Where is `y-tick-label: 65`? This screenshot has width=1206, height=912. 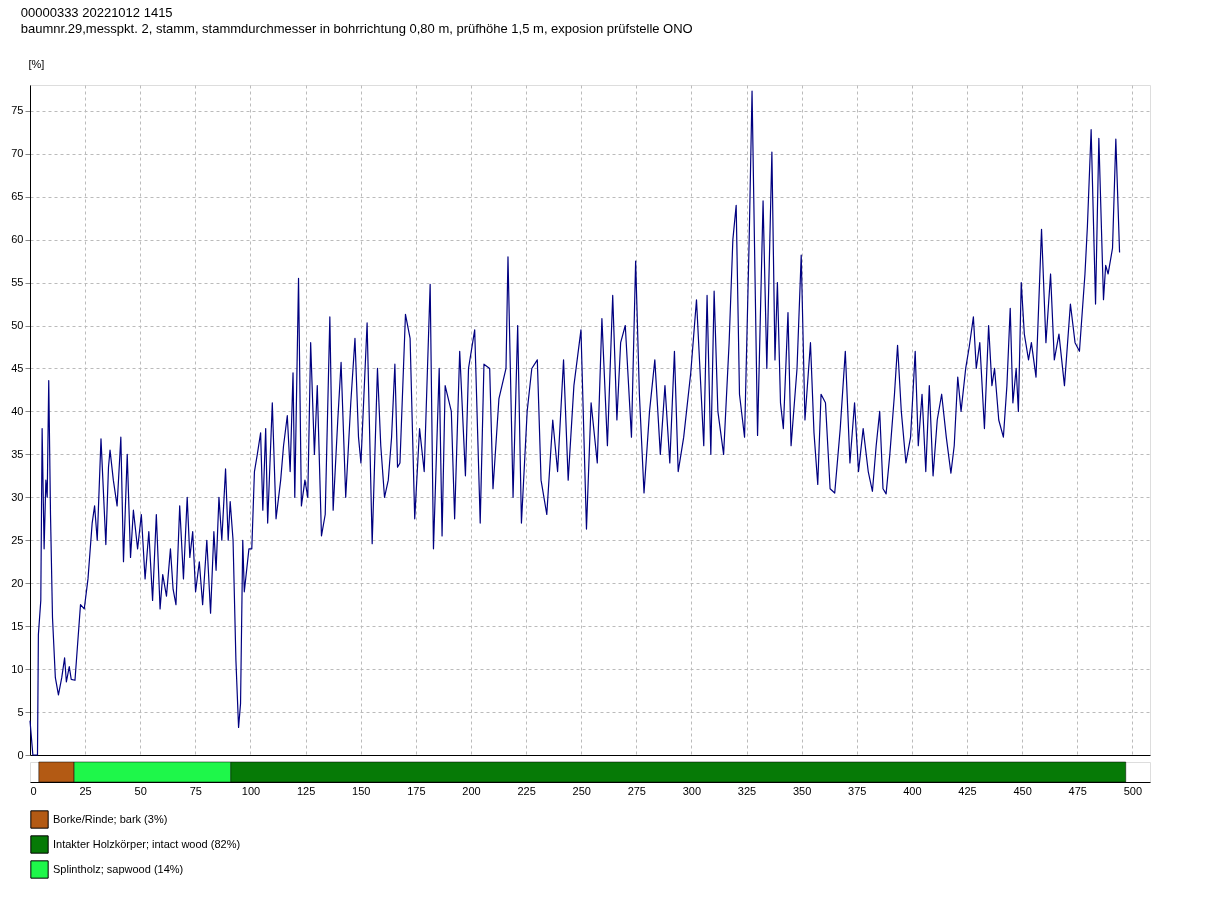
y-tick-label: 65 is located at coordinates (17, 196).